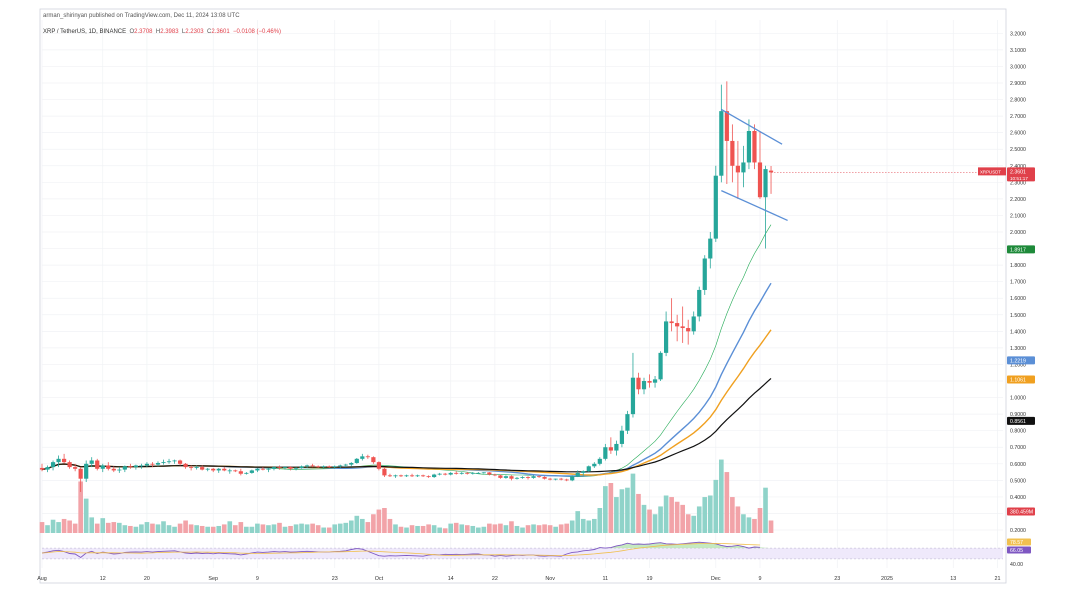  What do you see at coordinates (1018, 183) in the screenshot?
I see `price-tick-label: 2.3000` at bounding box center [1018, 183].